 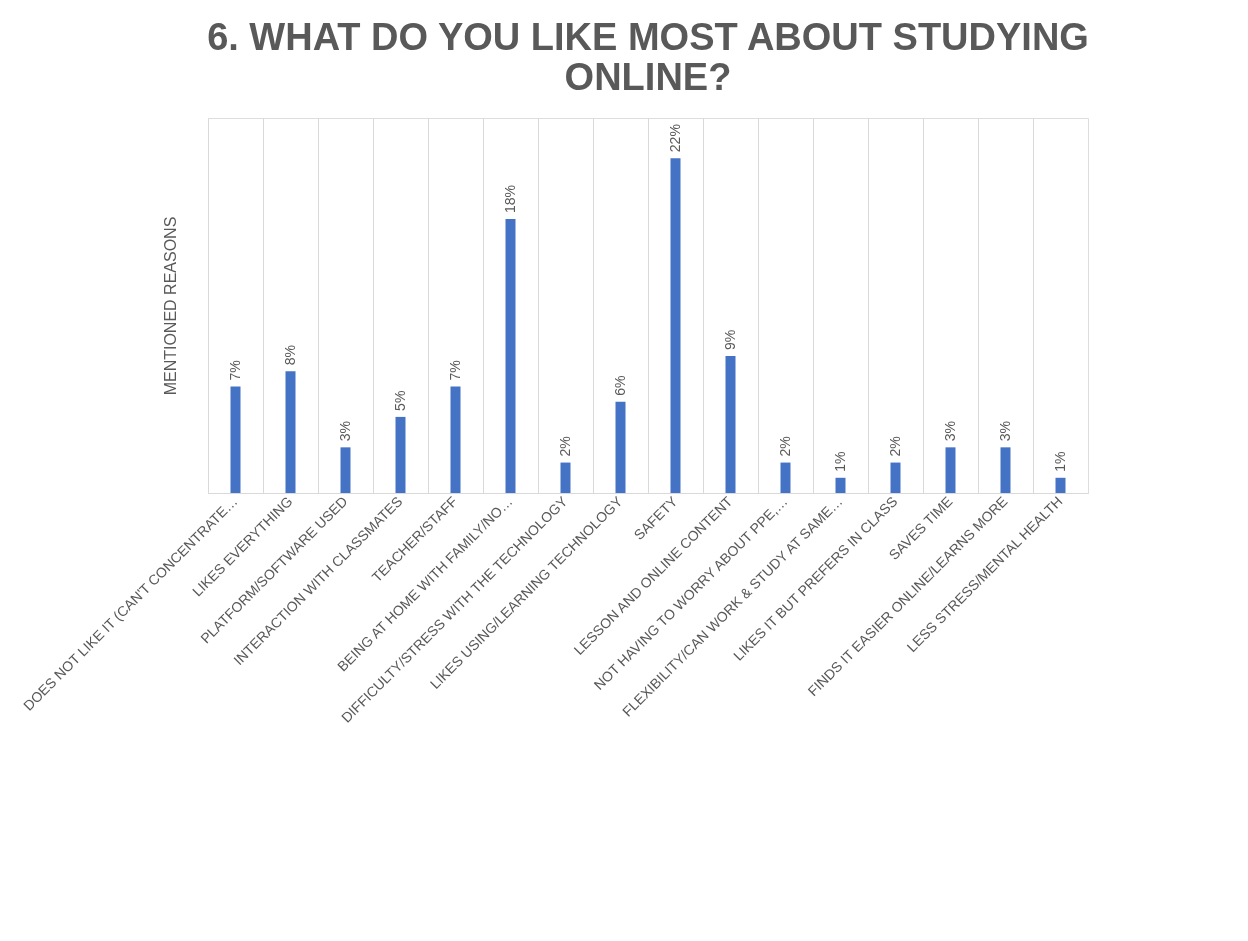 I want to click on data-label: 22%, so click(x=674, y=138).